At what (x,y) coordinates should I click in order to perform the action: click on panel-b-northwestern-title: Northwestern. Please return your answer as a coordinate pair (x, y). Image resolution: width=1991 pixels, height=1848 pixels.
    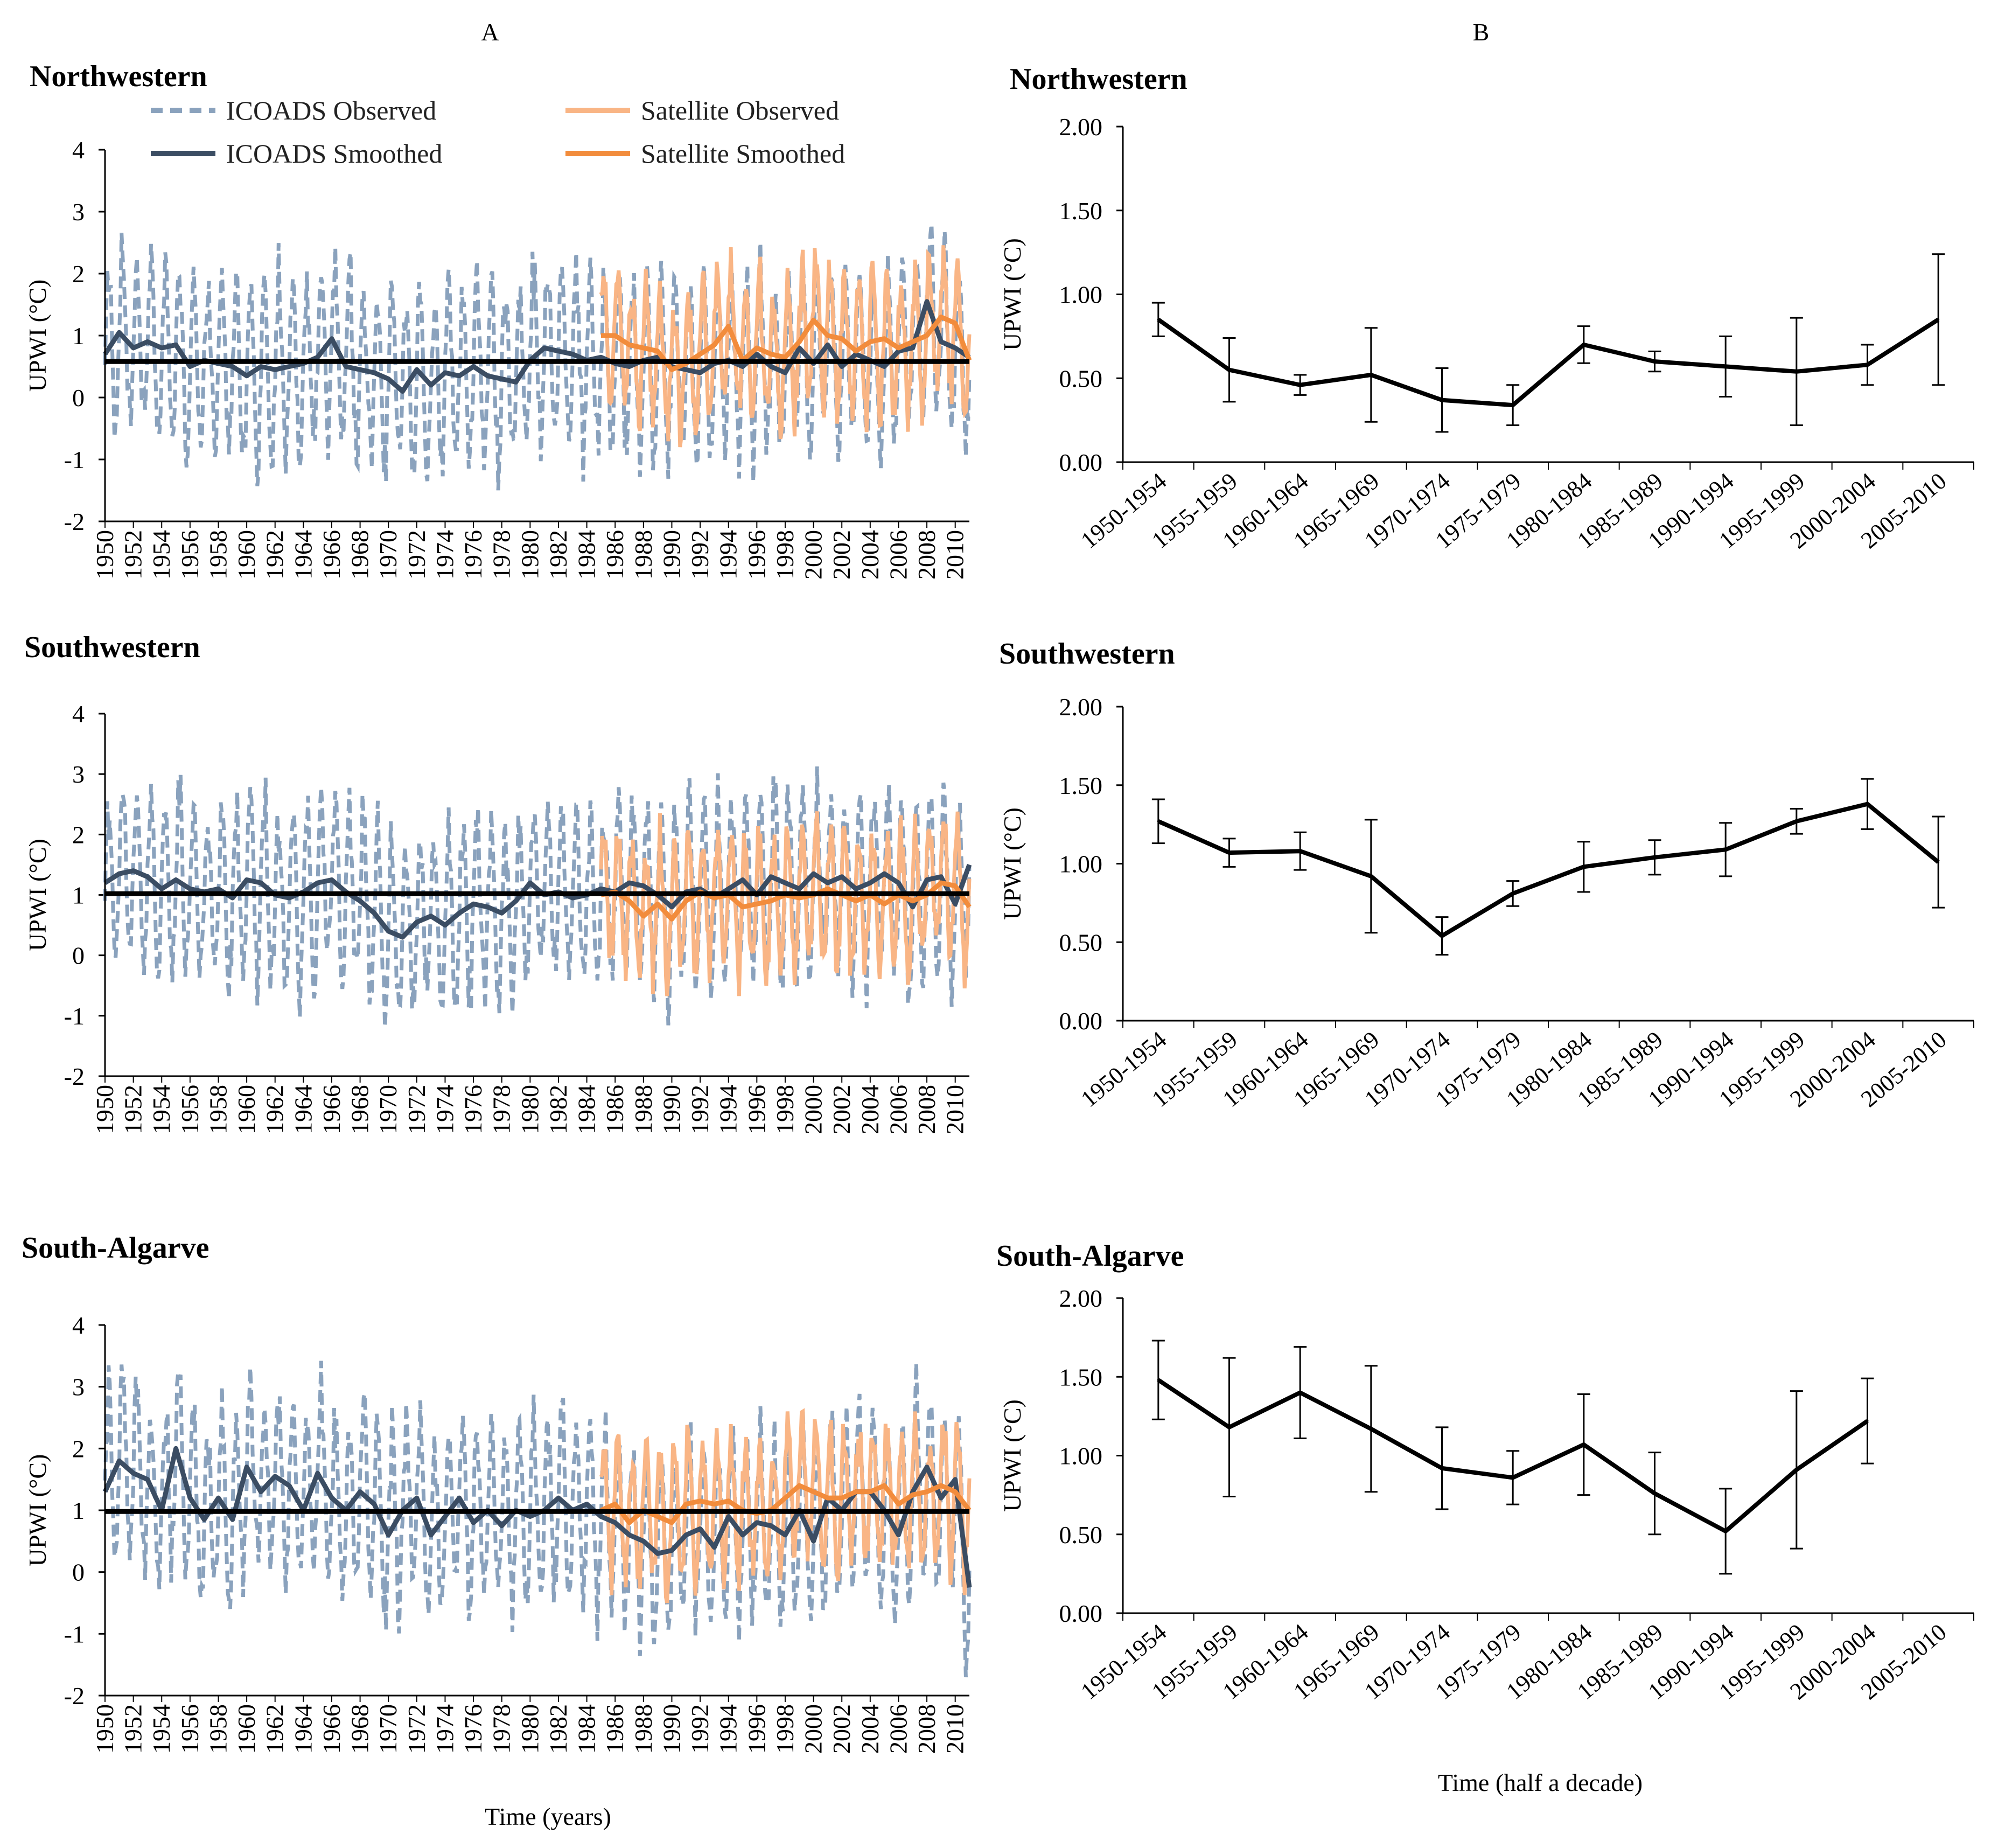
    Looking at the image, I should click on (1098, 79).